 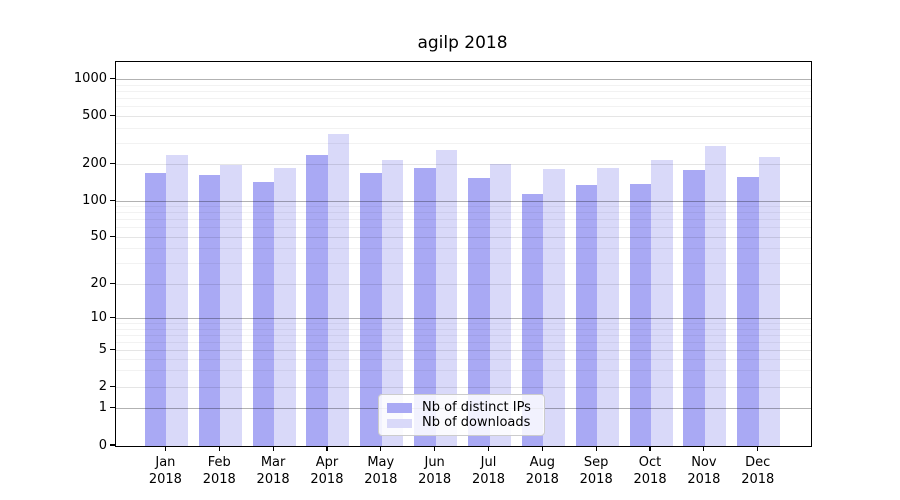 I want to click on bar-distinct-ips-dec-2018, so click(x=748, y=311).